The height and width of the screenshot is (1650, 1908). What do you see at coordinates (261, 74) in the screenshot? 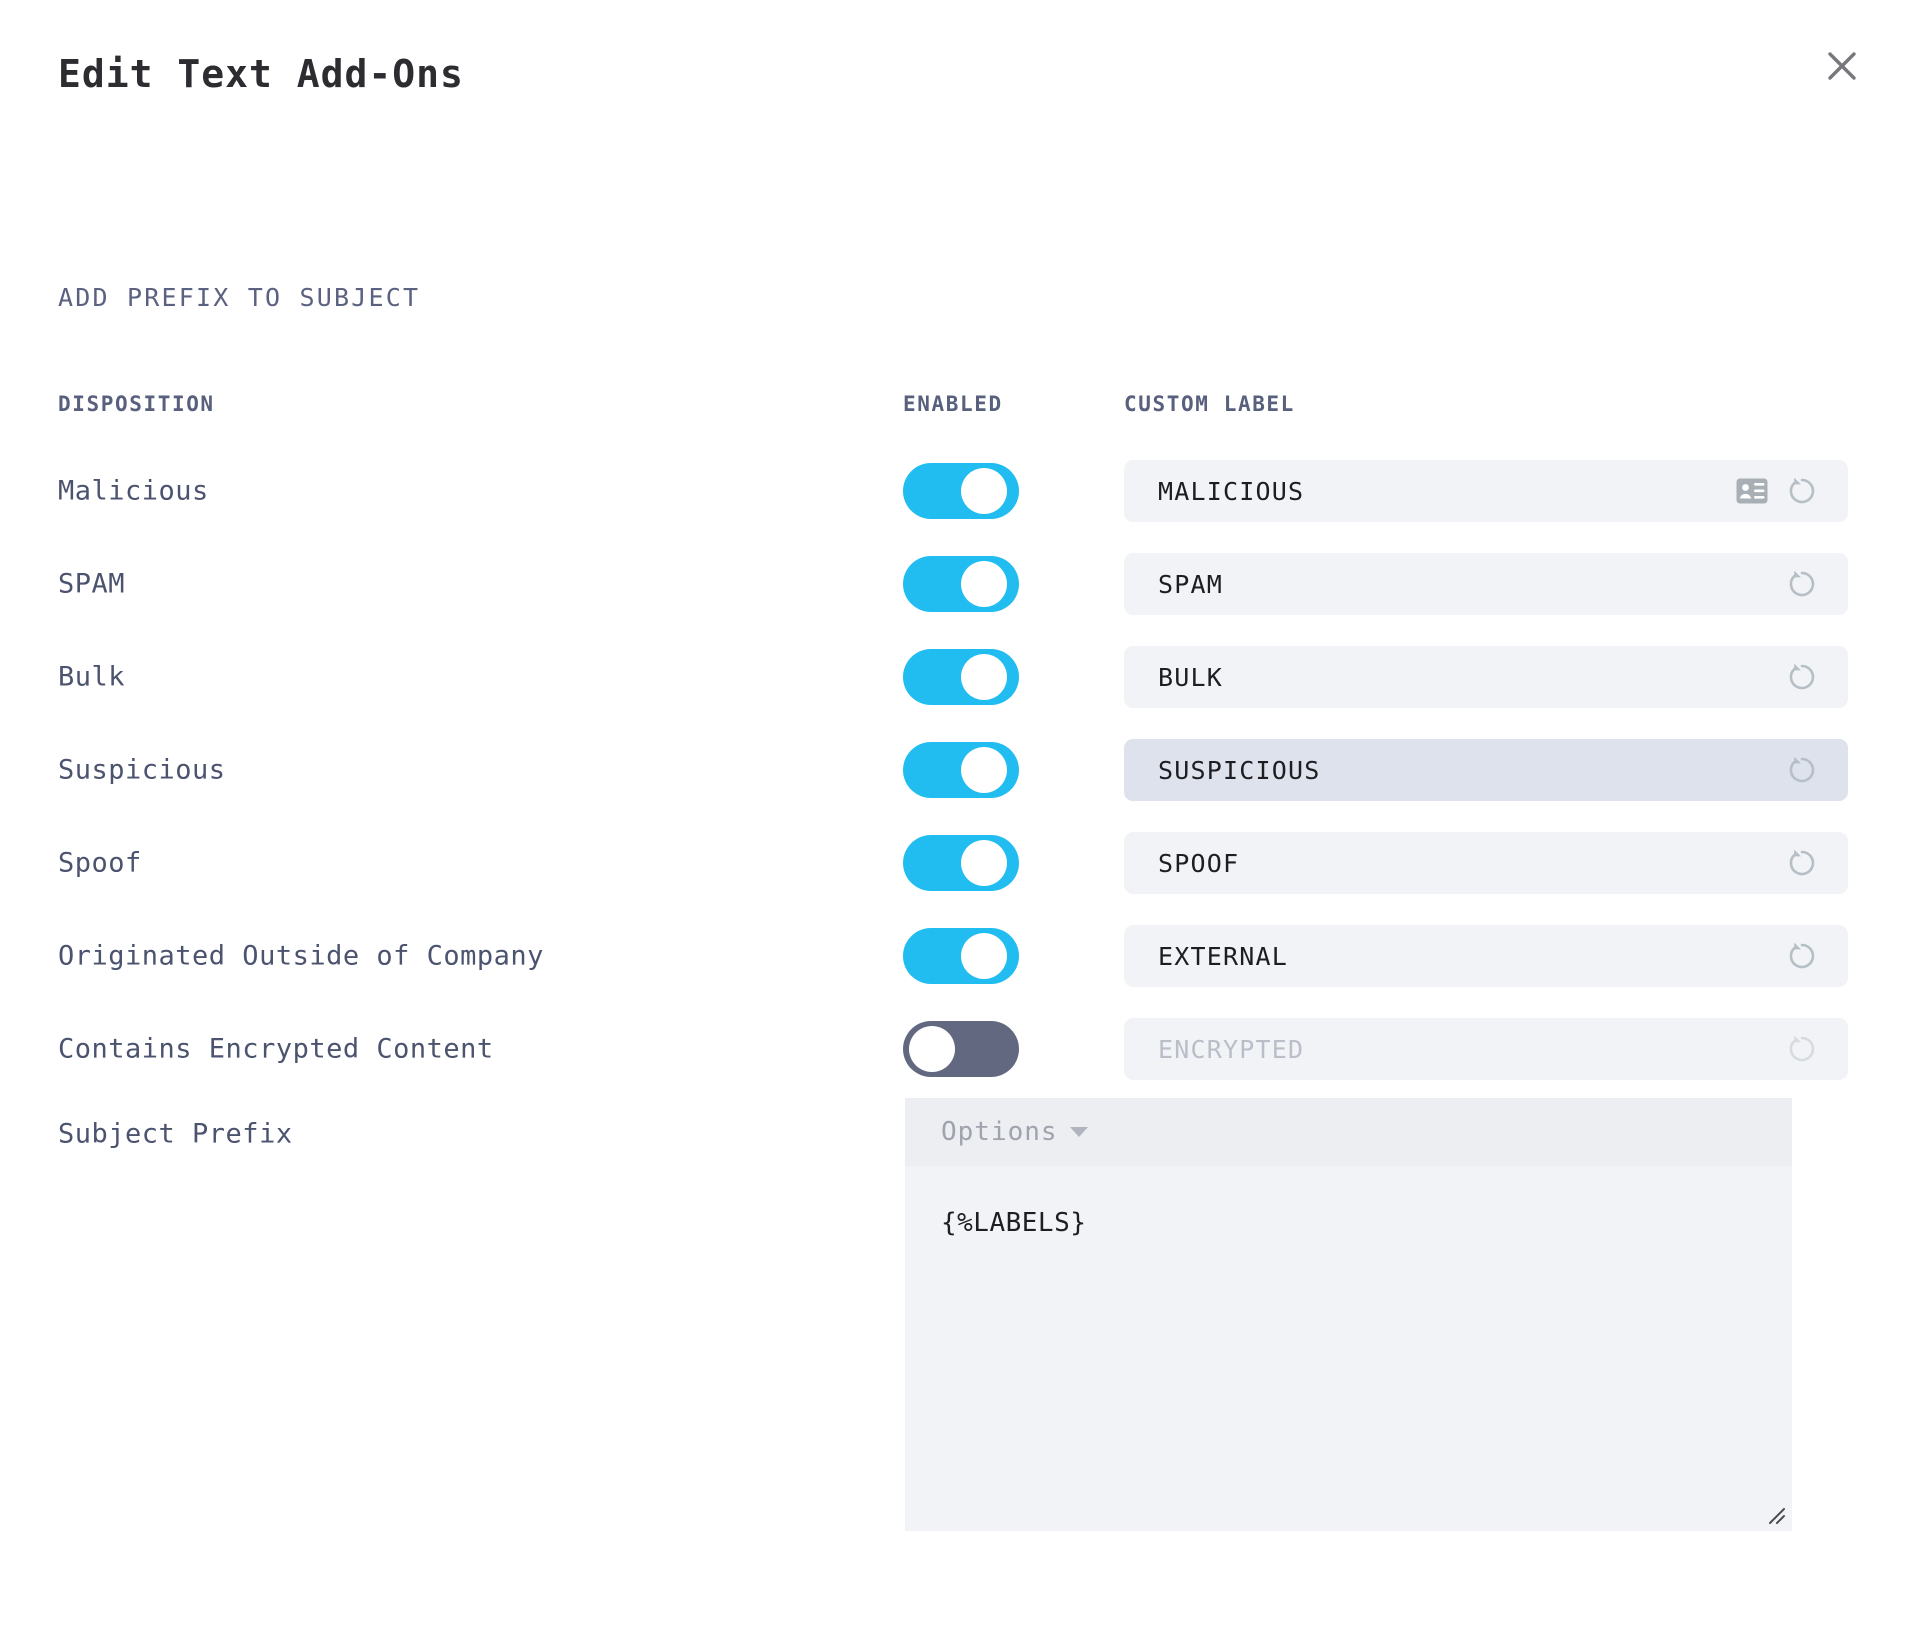
I see `page-title: Edit Text Add-Ons` at bounding box center [261, 74].